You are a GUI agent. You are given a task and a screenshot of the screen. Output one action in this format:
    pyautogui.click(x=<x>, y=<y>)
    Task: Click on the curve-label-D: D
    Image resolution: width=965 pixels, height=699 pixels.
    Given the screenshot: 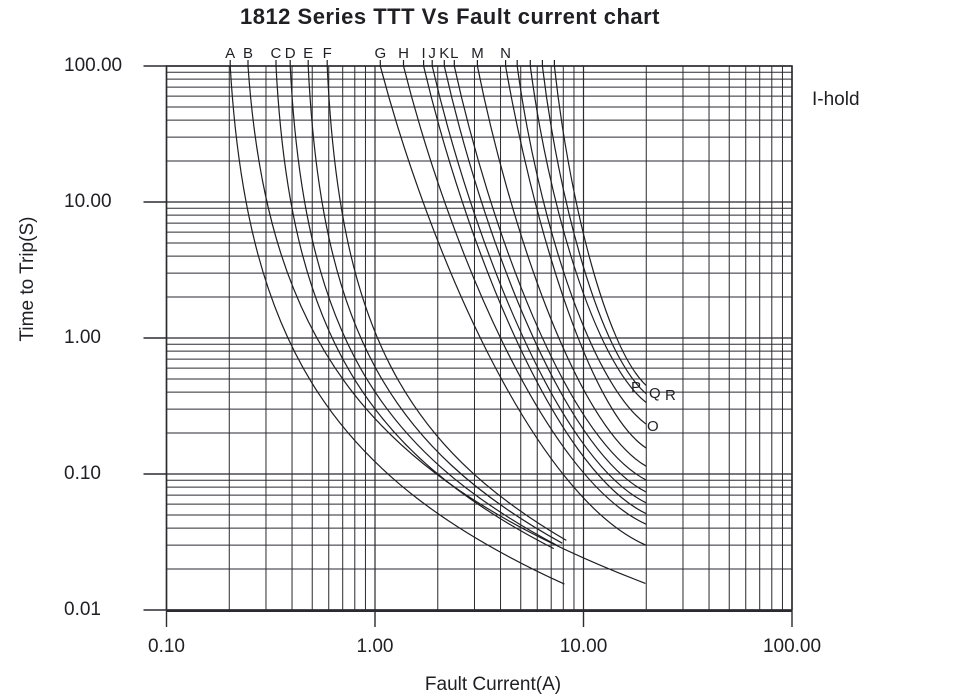 What is the action you would take?
    pyautogui.click(x=290, y=53)
    